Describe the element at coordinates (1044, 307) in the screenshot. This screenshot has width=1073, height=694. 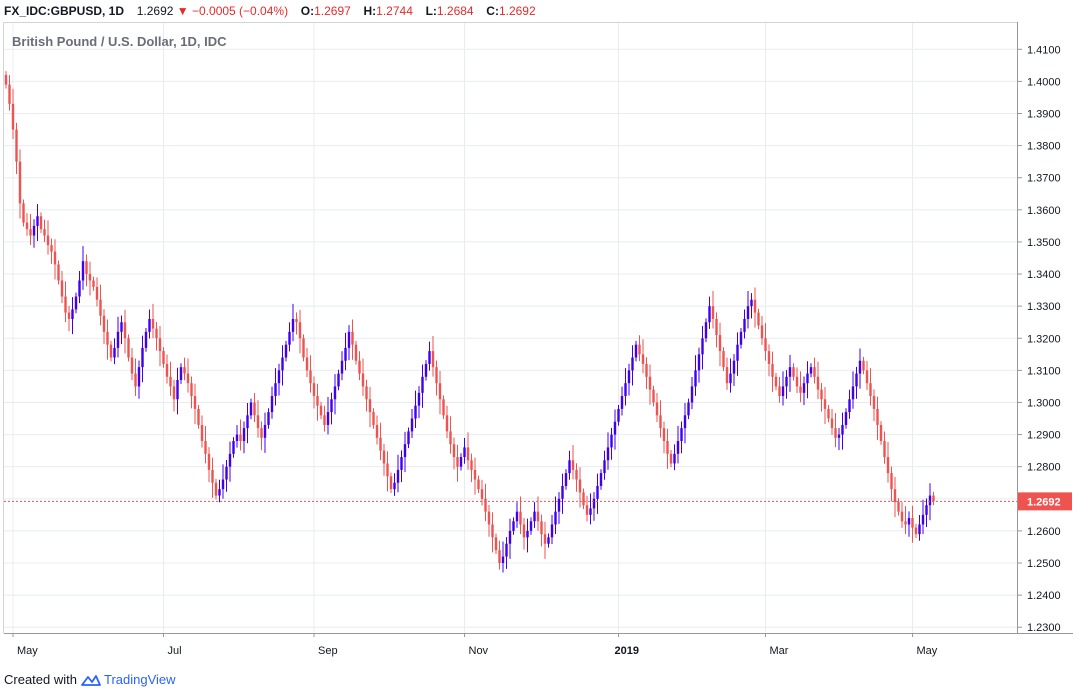
I see `y-tick-label: 1.3300` at that location.